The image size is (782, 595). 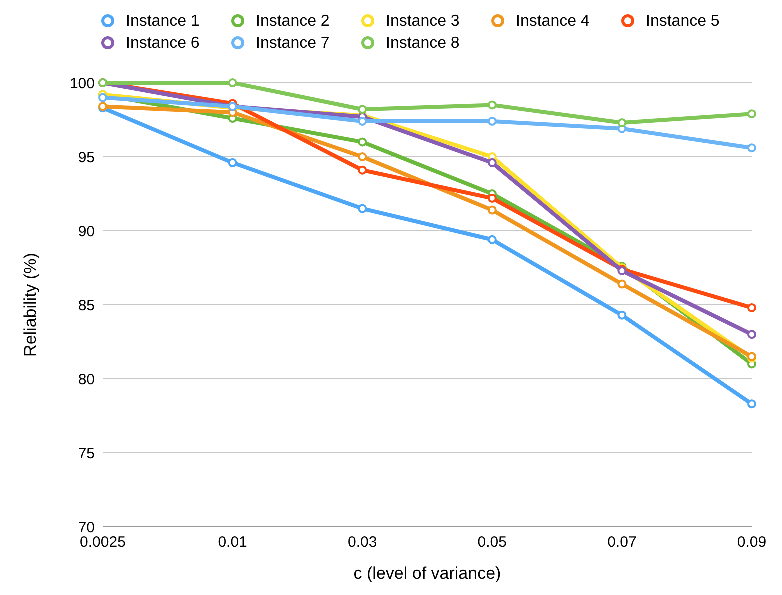 I want to click on y-axis-title: Reliability (%), so click(x=30, y=305).